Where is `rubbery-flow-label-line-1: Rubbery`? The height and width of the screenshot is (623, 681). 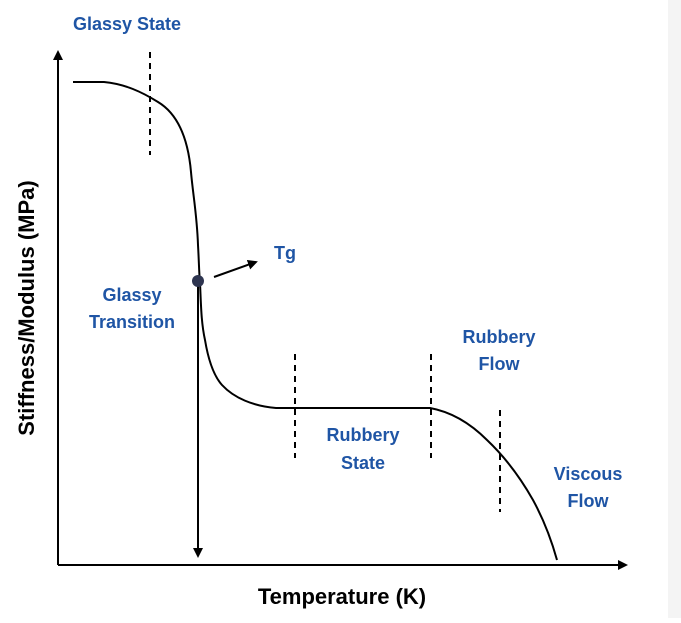
rubbery-flow-label-line-1: Rubbery is located at coordinates (498, 337).